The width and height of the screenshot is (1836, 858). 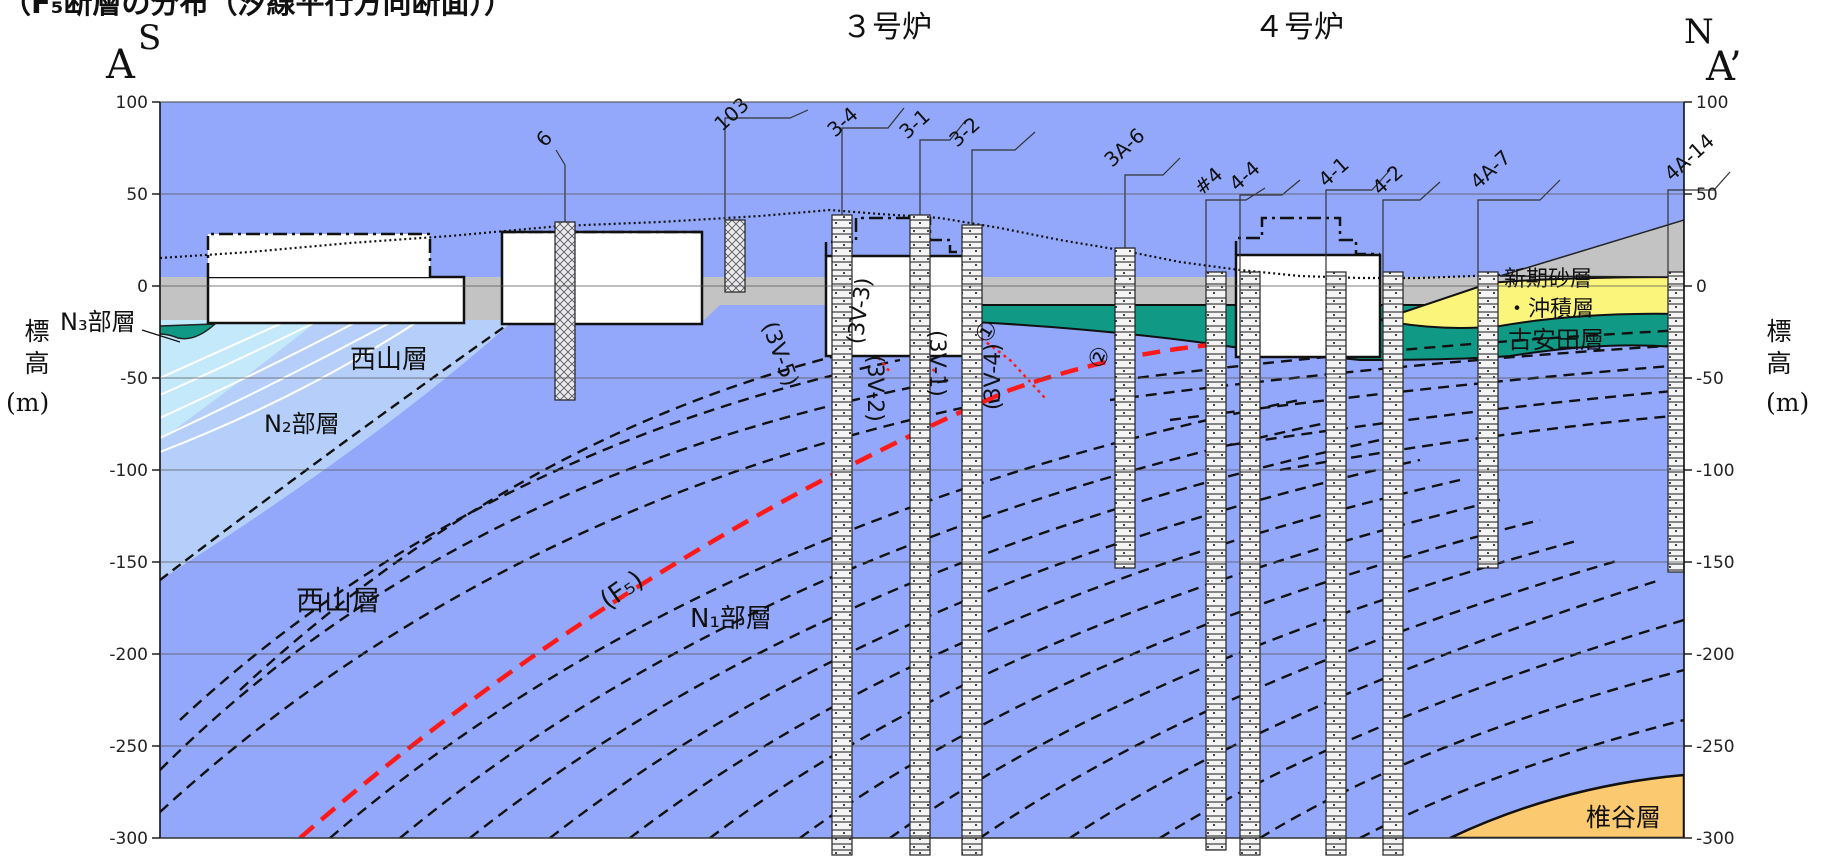 I want to click on y-axis-label-right: 標 高, so click(x=1779, y=347).